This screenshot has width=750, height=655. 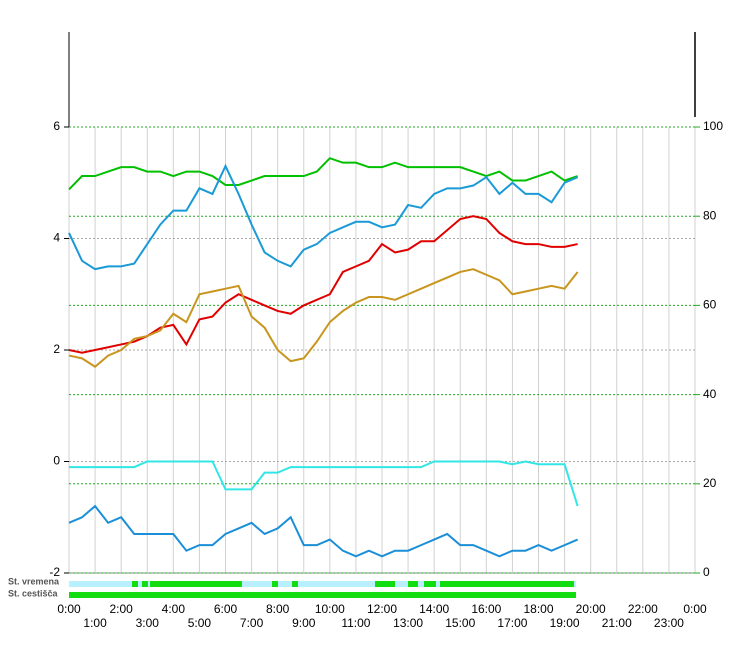 I want to click on x-tick-label: 17:00, so click(x=512, y=623).